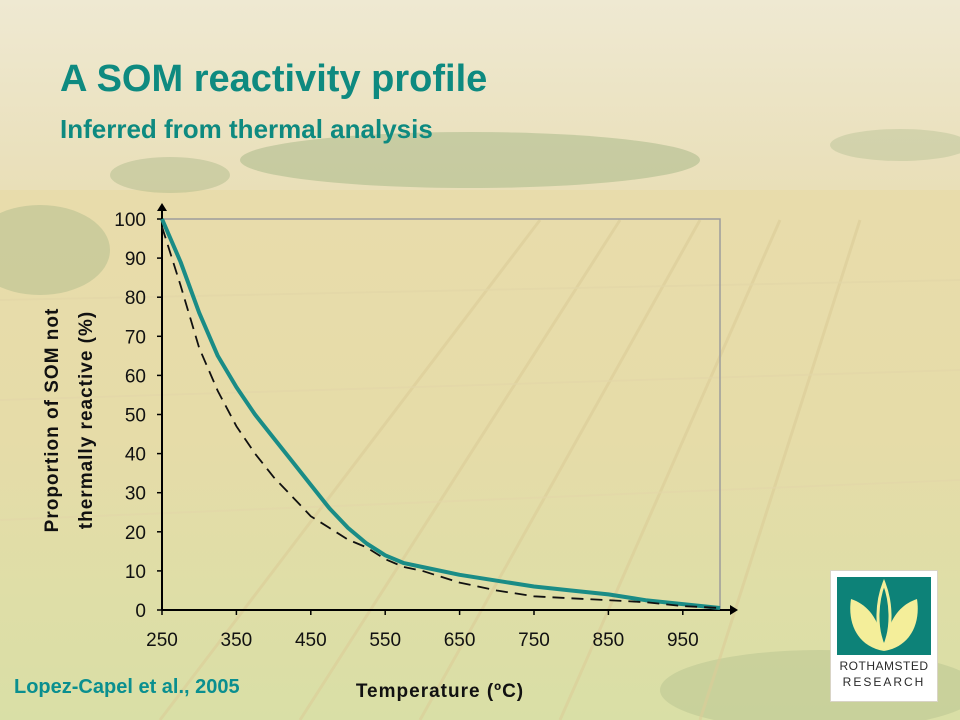 This screenshot has width=960, height=720. I want to click on rothamsted-logo: ROTHAMSTED RESEARCH, so click(884, 636).